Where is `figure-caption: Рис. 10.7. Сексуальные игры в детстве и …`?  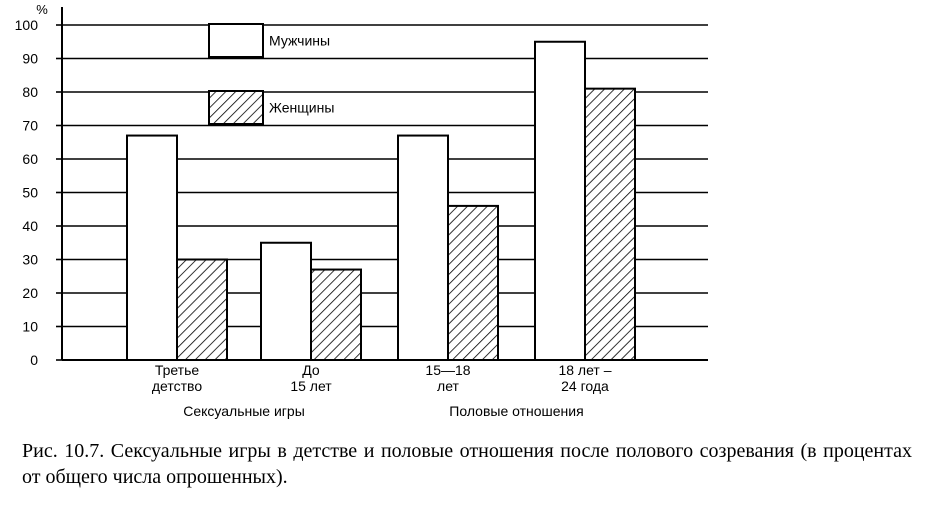 figure-caption: Рис. 10.7. Сексуальные игры в детстве и … is located at coordinates (467, 464).